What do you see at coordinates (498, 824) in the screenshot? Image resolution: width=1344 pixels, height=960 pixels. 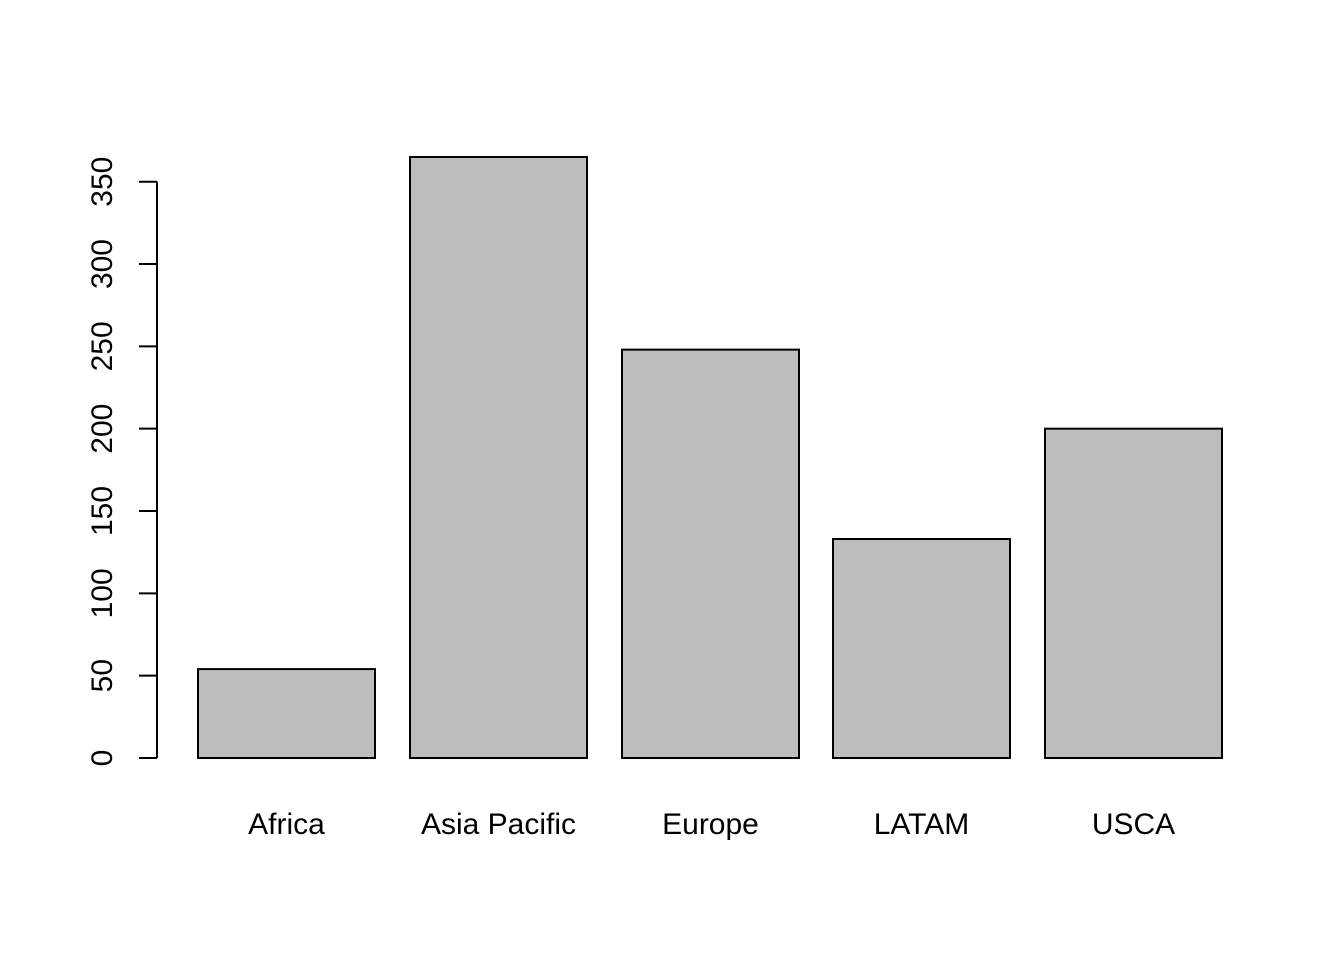 I see `x-category-label: Asia Pacific` at bounding box center [498, 824].